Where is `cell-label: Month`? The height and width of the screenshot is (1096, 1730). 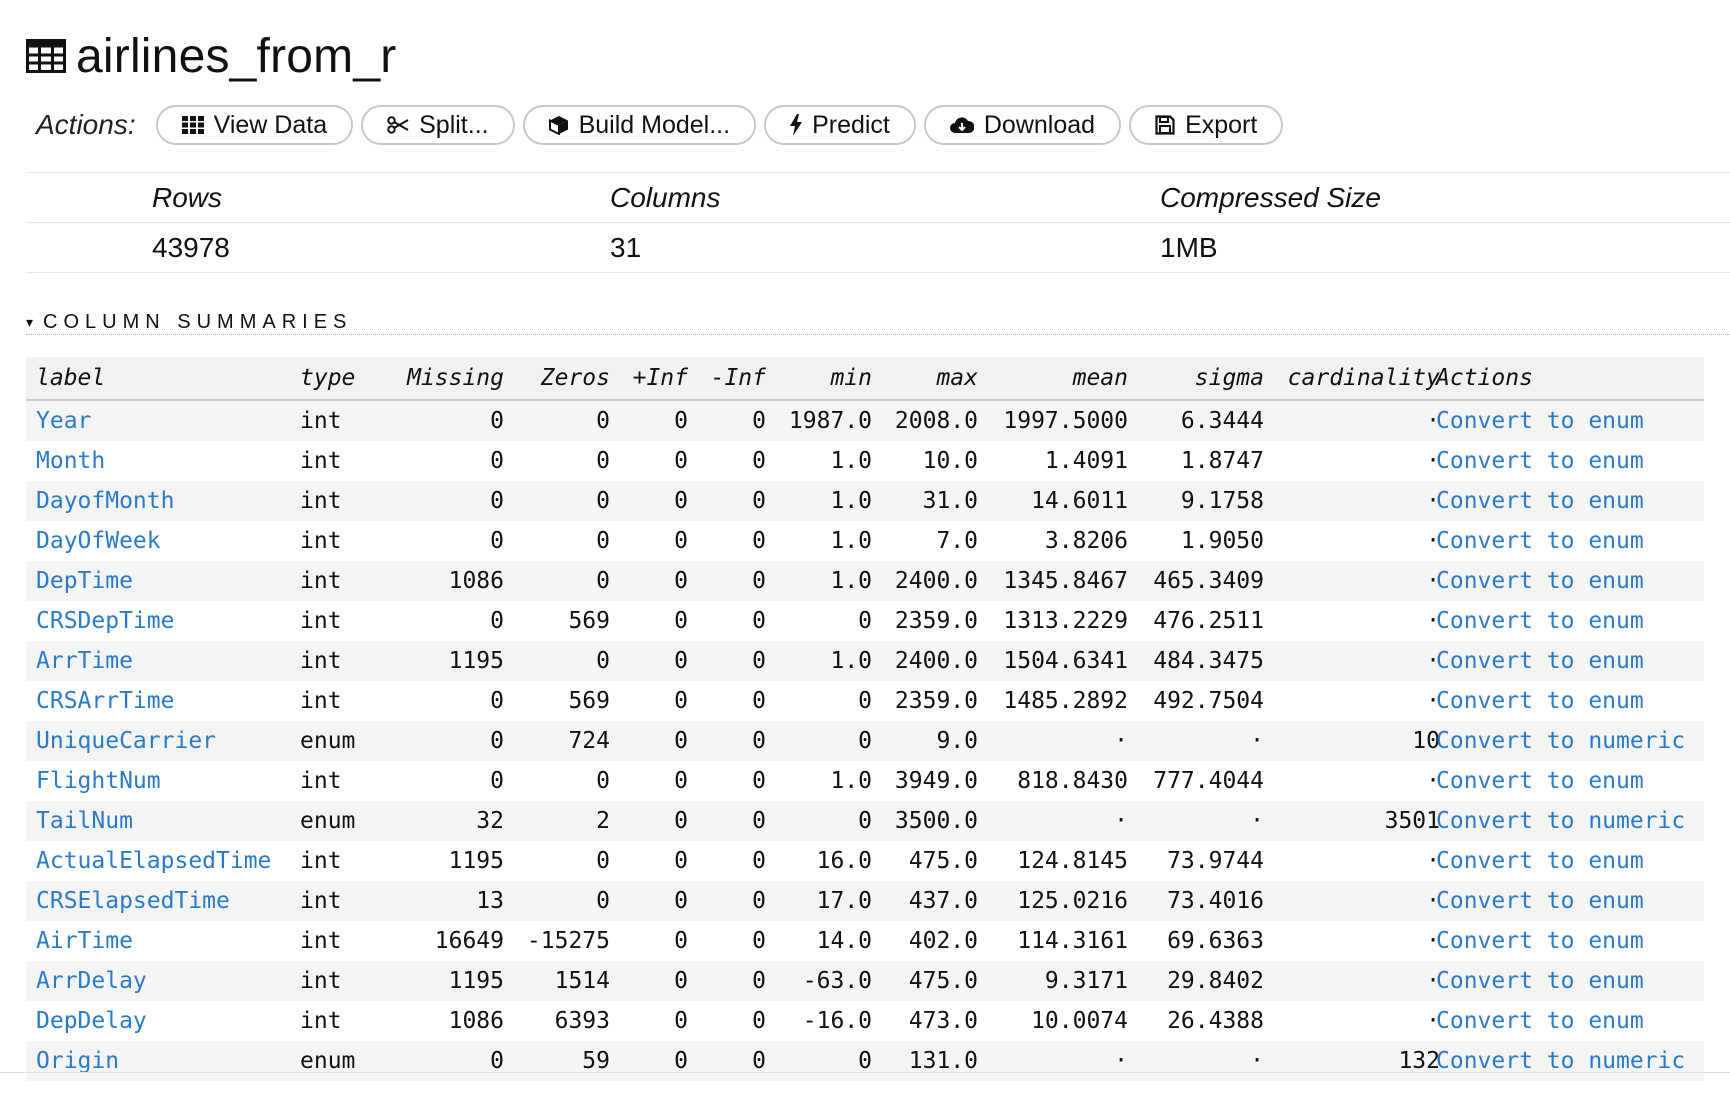
cell-label: Month is located at coordinates (71, 461).